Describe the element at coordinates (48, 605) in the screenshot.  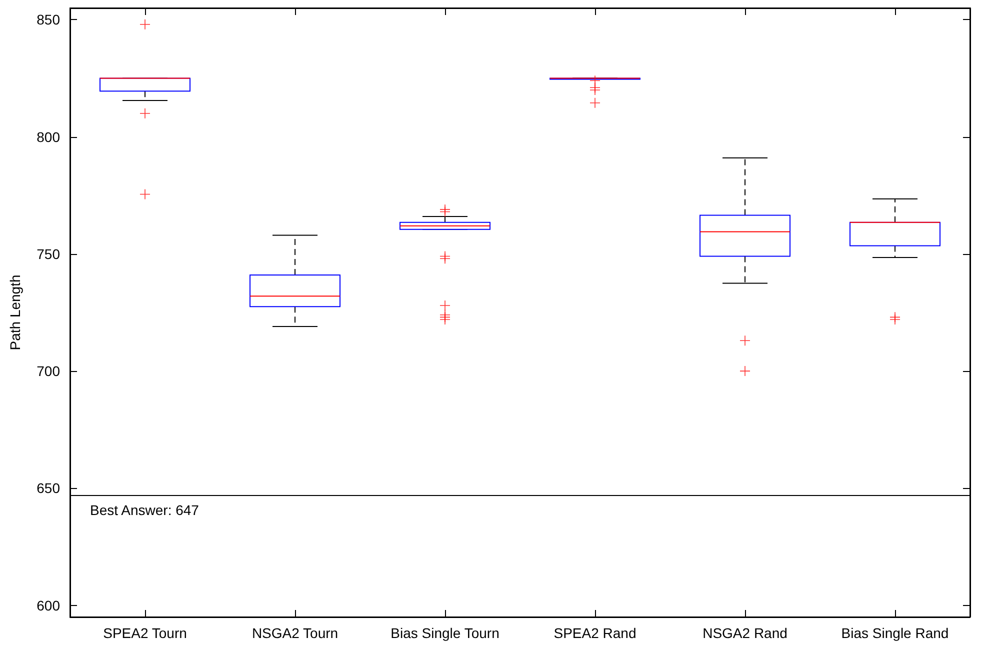
I see `y-tick-label: 600` at that location.